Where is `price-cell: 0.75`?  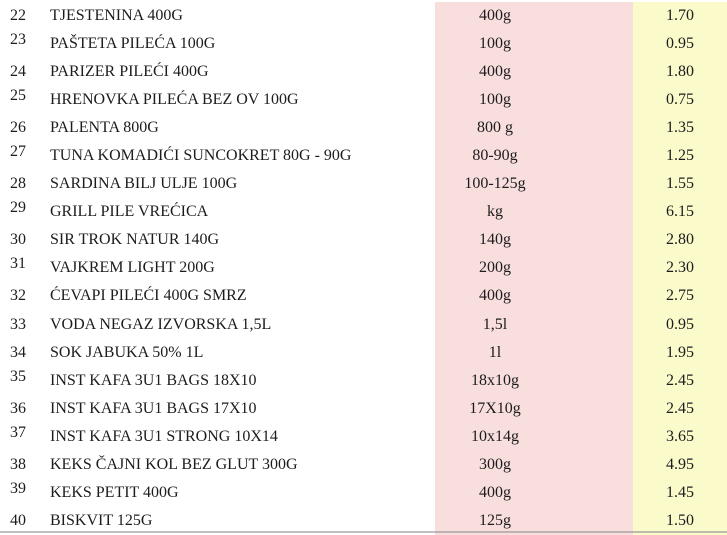 price-cell: 0.75 is located at coordinates (680, 100).